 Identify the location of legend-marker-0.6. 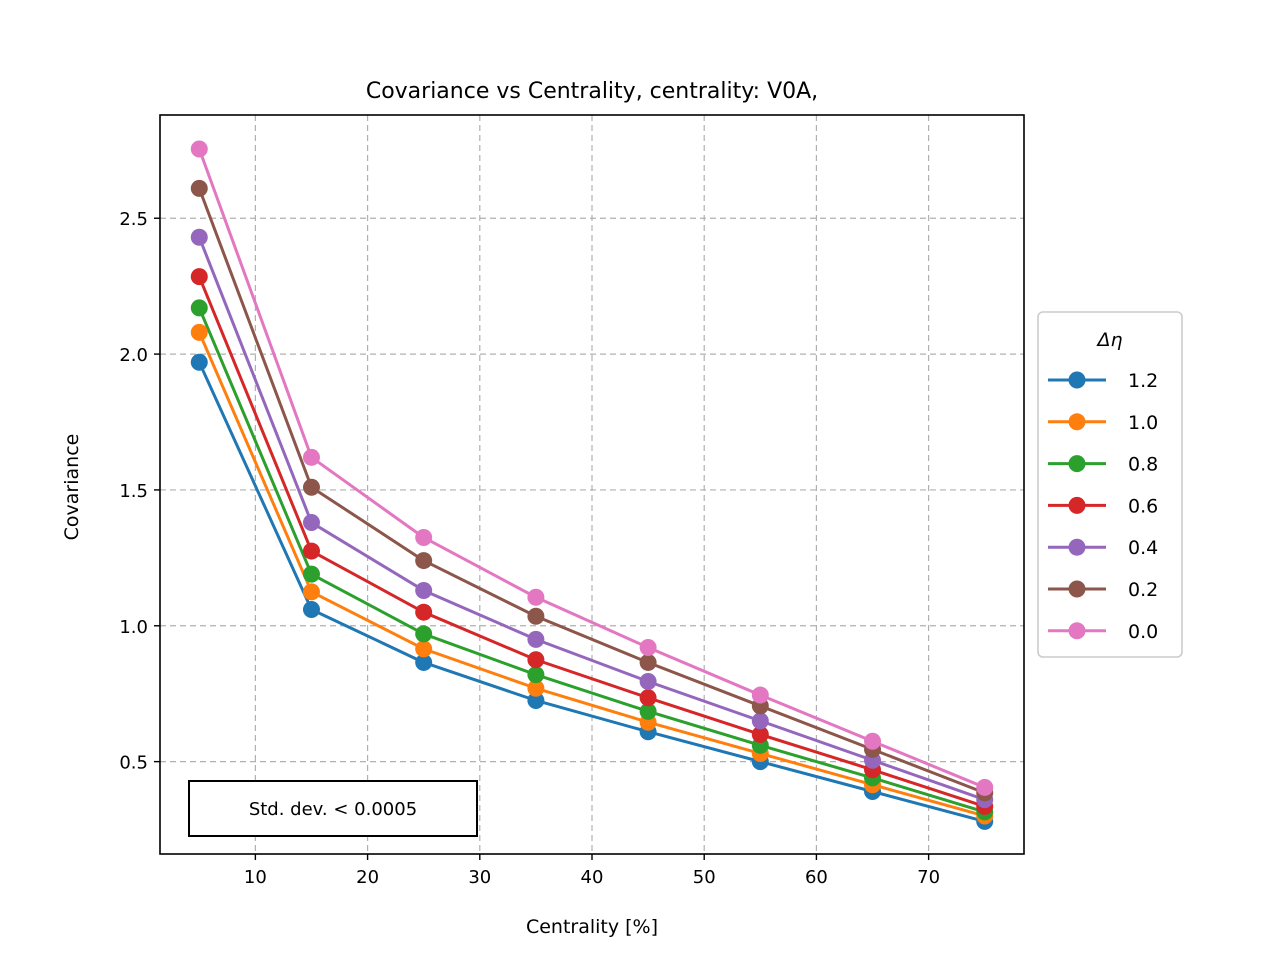
(1077, 505).